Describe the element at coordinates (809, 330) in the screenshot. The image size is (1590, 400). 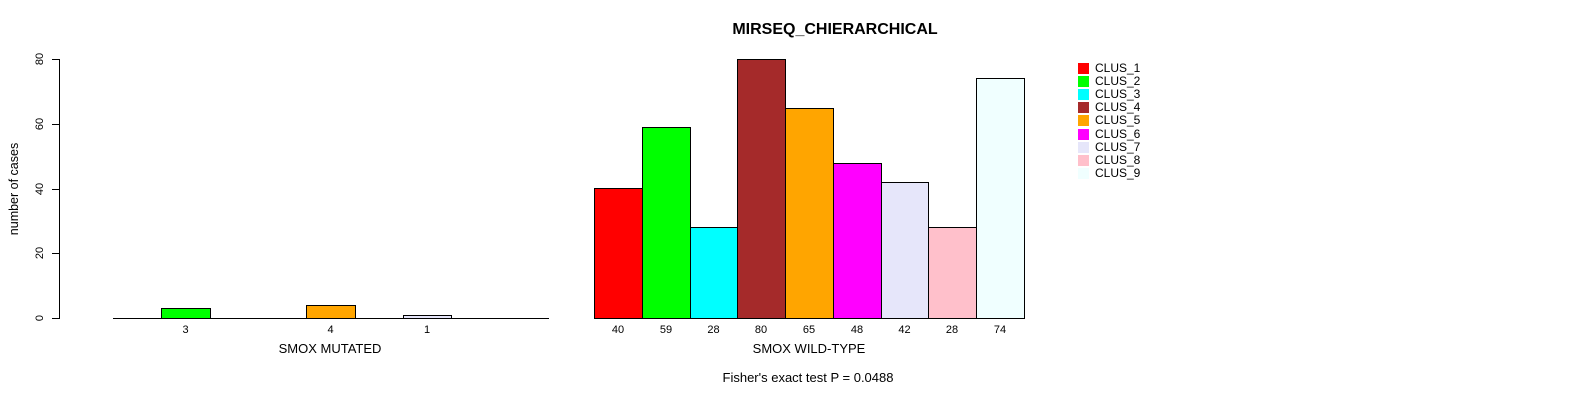
I see `bar-value-label-CLUS_5: 65` at that location.